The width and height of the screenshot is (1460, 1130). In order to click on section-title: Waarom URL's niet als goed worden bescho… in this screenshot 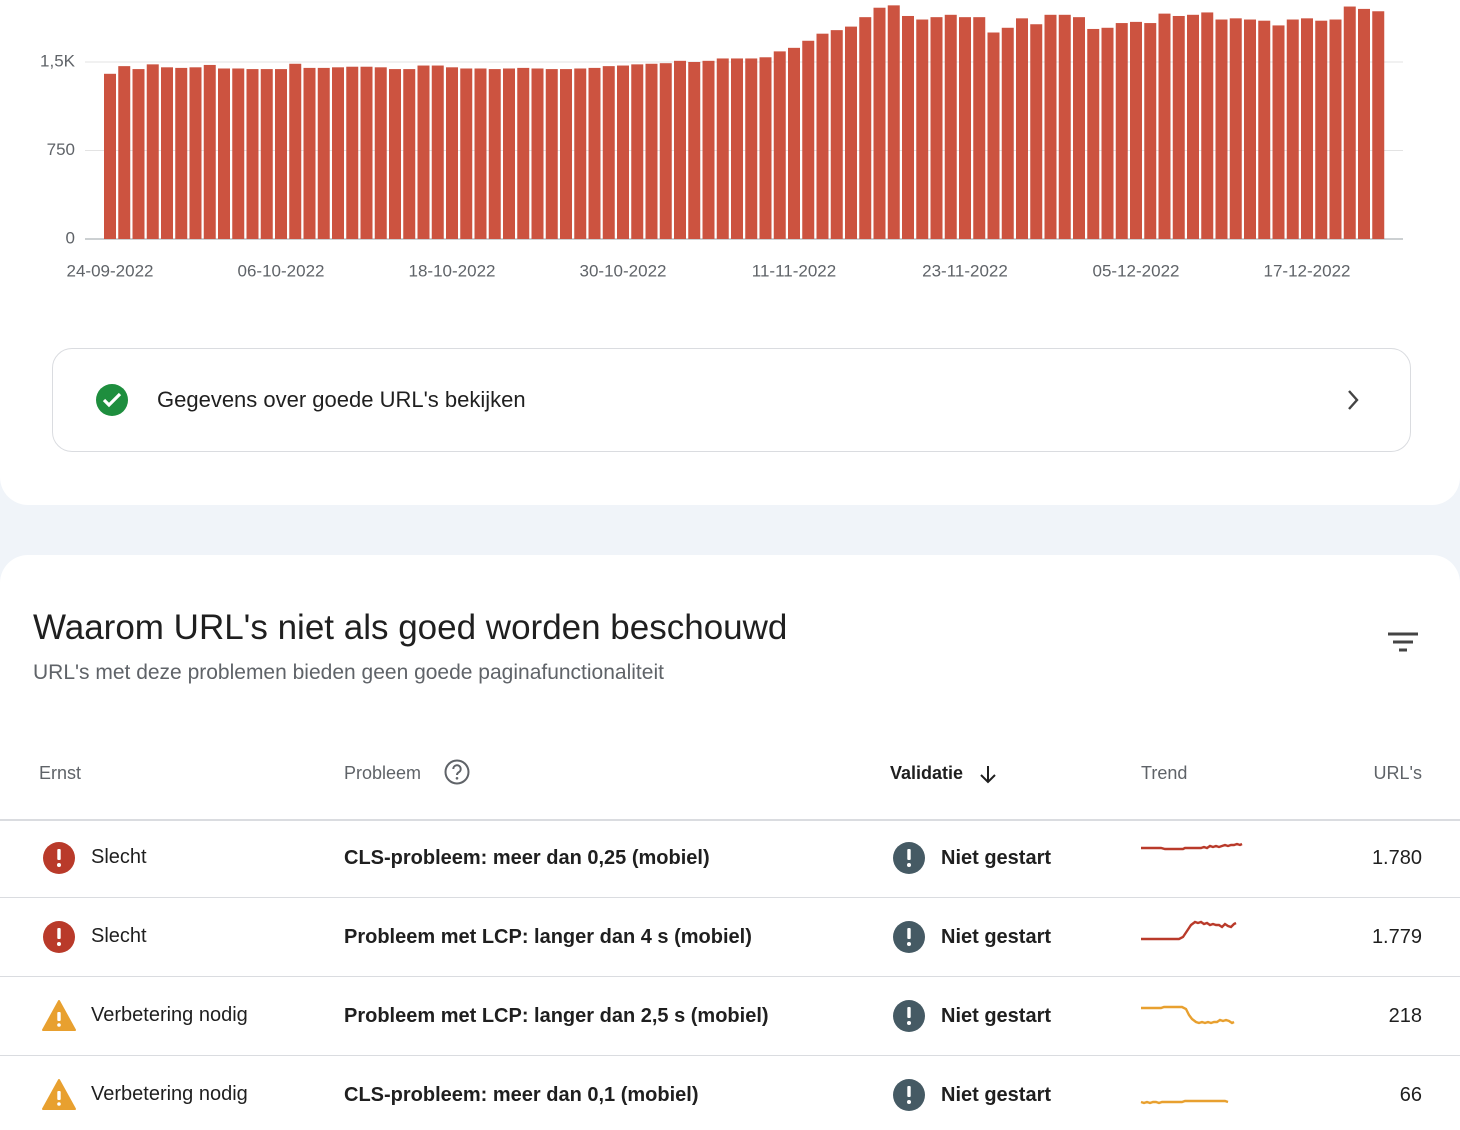, I will do `click(410, 627)`.